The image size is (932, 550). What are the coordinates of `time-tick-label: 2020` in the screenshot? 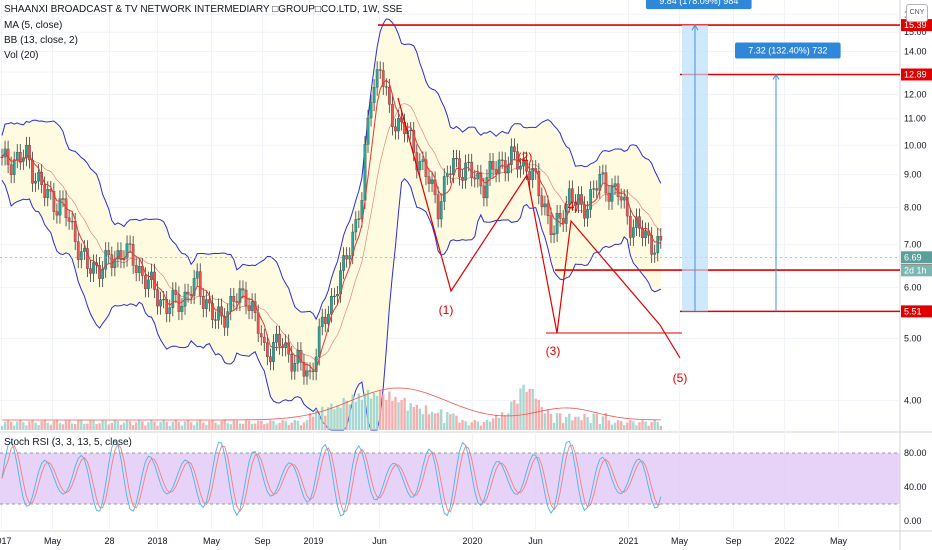 It's located at (472, 541).